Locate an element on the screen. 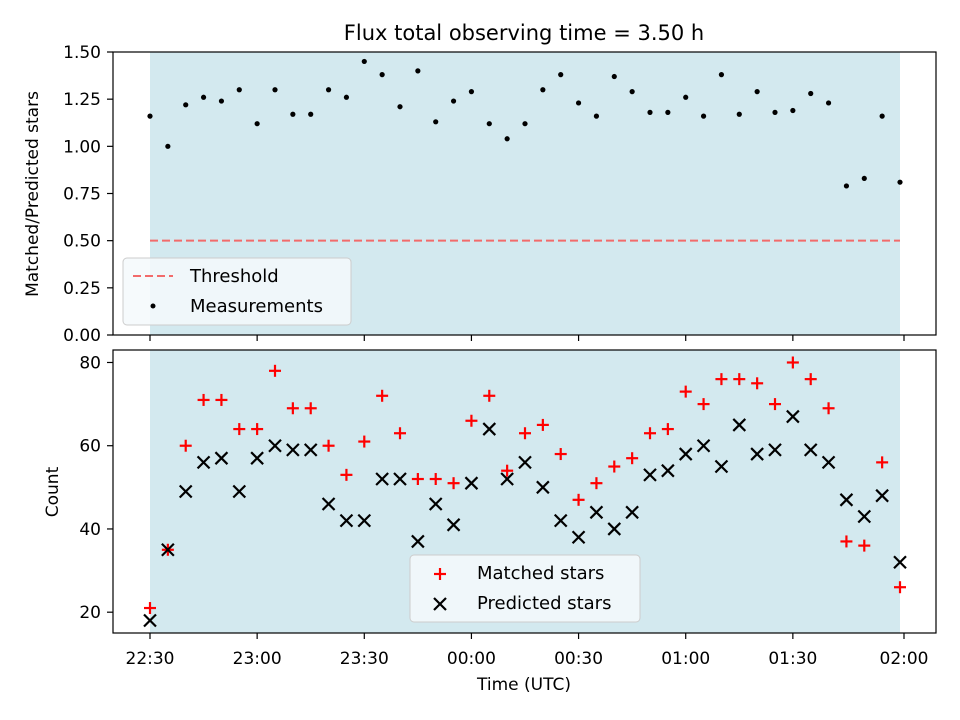  top-y-axis-ticks: 0.00 0.25 0.50 0.75 1.00 1.25 1.50 is located at coordinates (88, 194).